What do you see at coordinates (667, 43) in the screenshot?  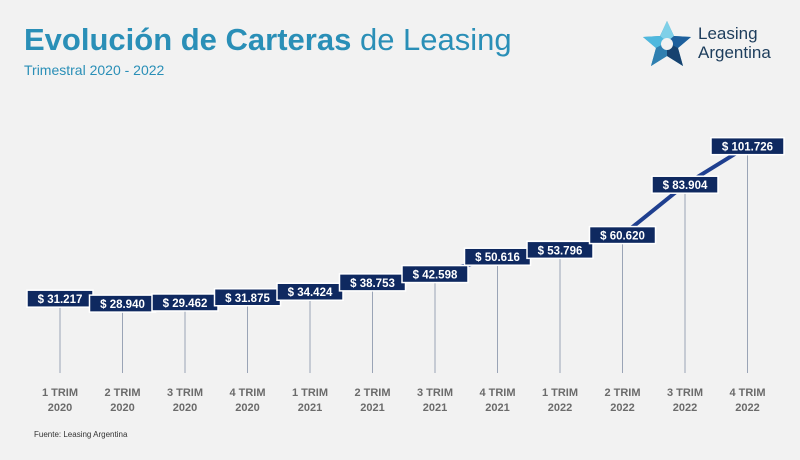 I see `star-logo-icon` at bounding box center [667, 43].